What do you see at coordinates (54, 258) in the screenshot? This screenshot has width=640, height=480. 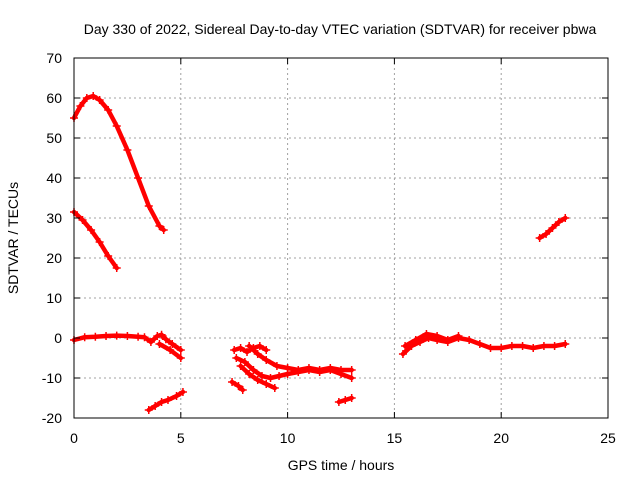 I see `y-tick-label: 20` at bounding box center [54, 258].